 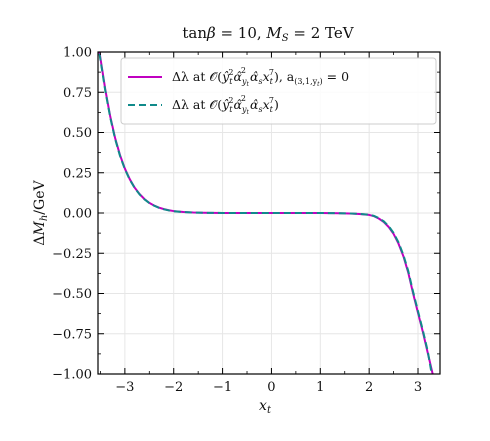 What do you see at coordinates (265, 407) in the screenshot?
I see `x-axis-title: xt` at bounding box center [265, 407].